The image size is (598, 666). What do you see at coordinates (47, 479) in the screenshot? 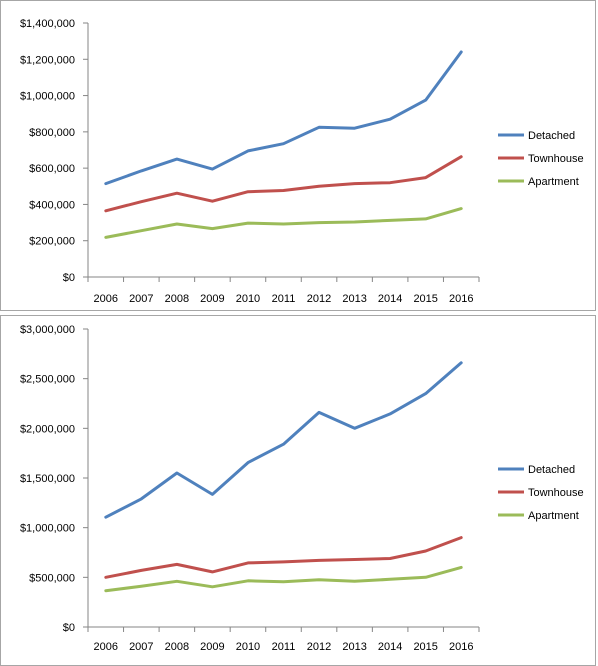
I see `y-tick-label: $1,500,000` at bounding box center [47, 479].